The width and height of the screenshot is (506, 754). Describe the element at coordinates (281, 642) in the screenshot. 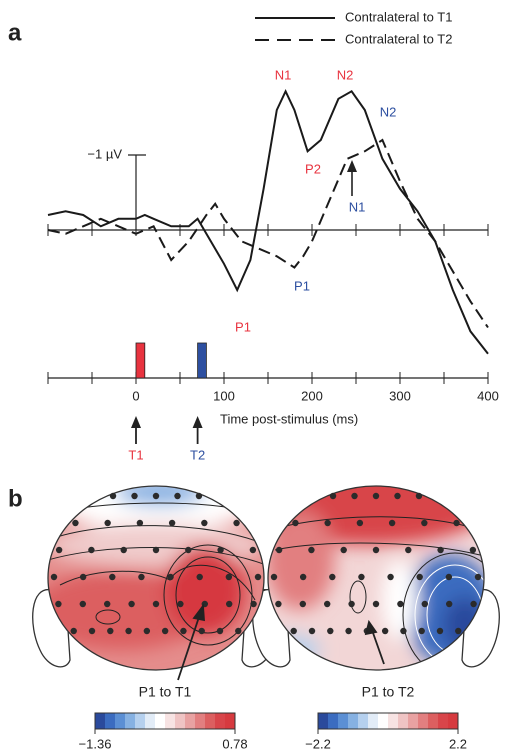

I see `arrows` at that location.